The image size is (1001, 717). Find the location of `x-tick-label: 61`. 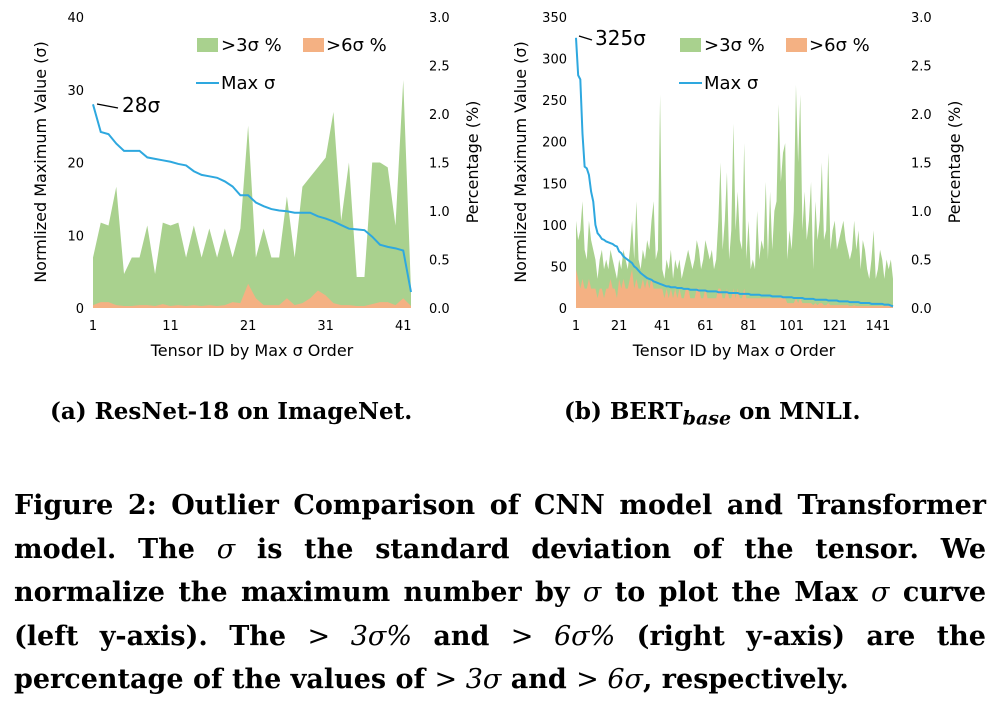

x-tick-label: 61 is located at coordinates (705, 326).